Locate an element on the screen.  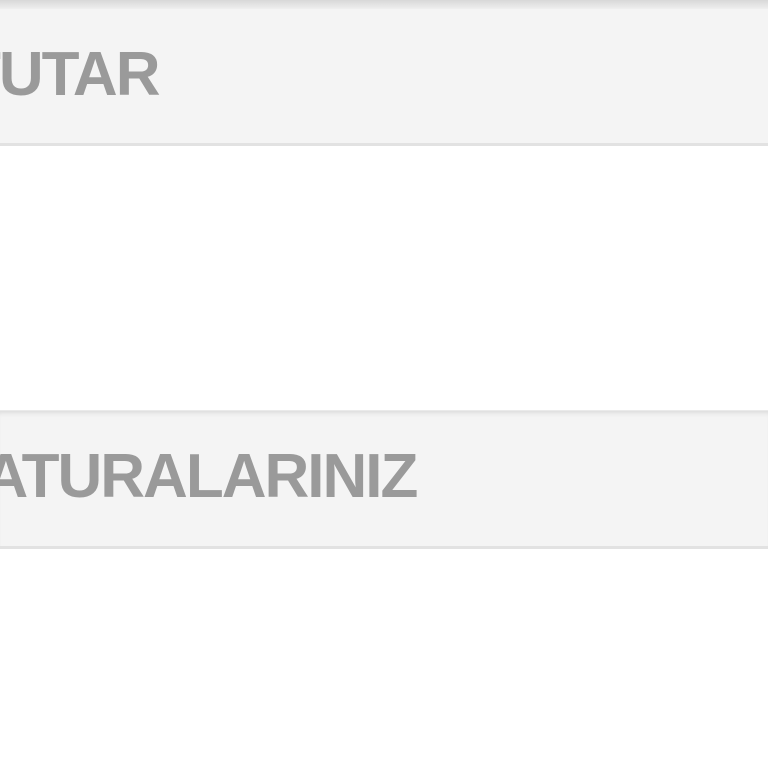
top-edge-bar is located at coordinates (384, 4).